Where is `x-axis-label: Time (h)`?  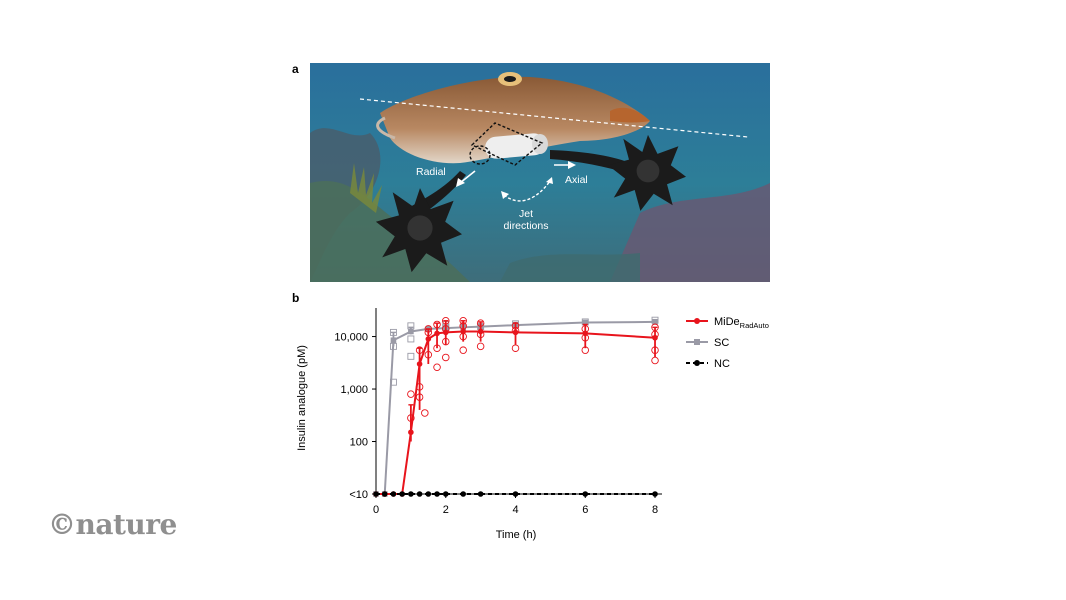 x-axis-label: Time (h) is located at coordinates (516, 535).